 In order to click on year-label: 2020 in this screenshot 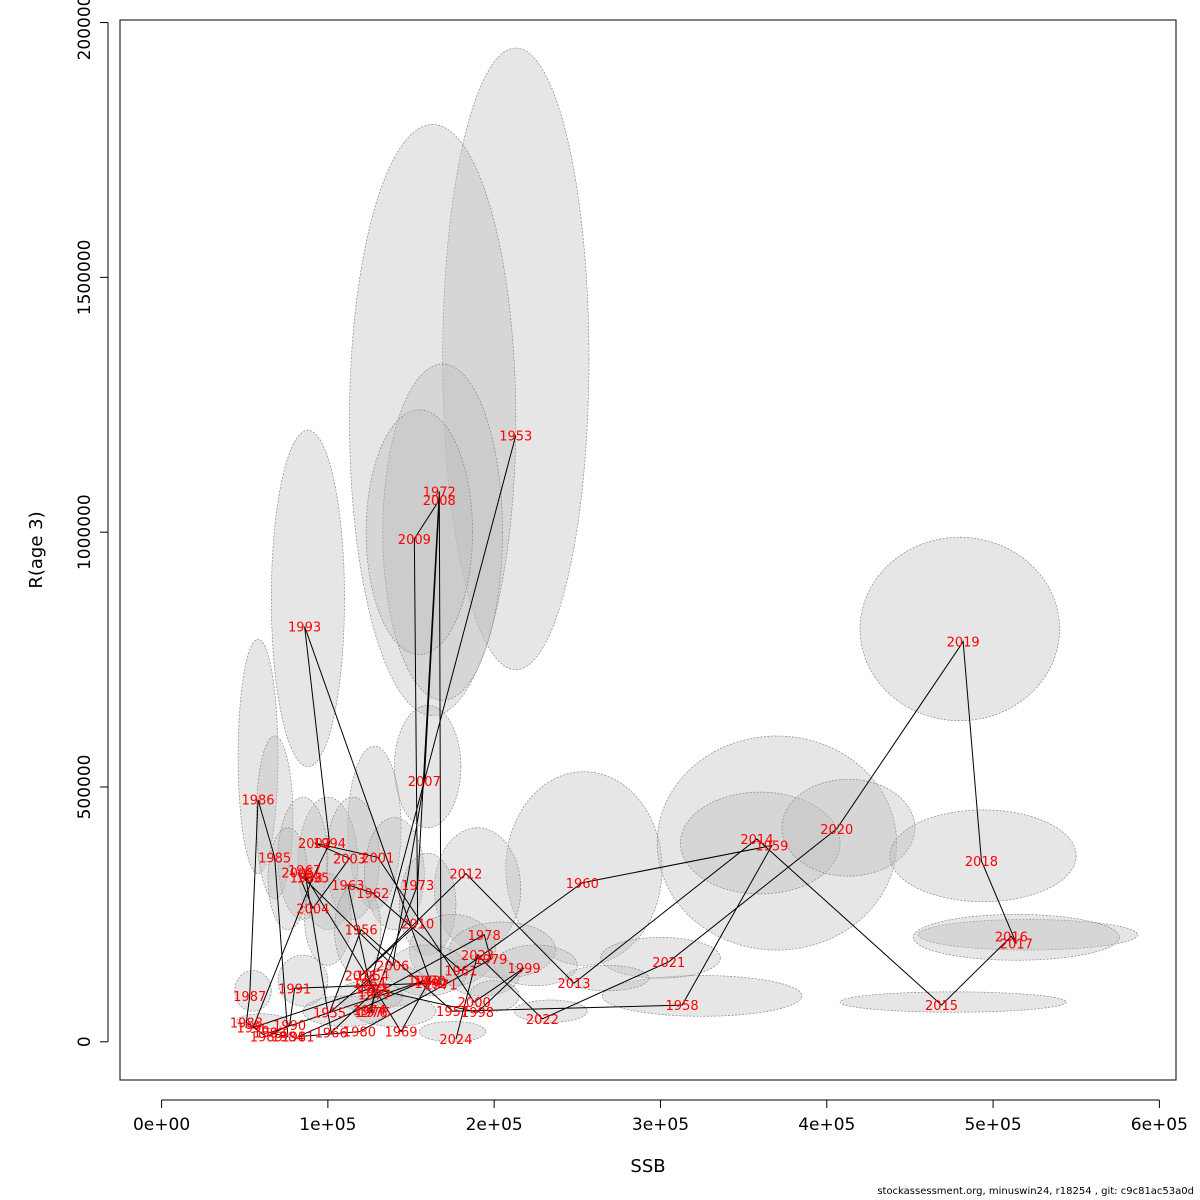, I will do `click(836, 830)`.